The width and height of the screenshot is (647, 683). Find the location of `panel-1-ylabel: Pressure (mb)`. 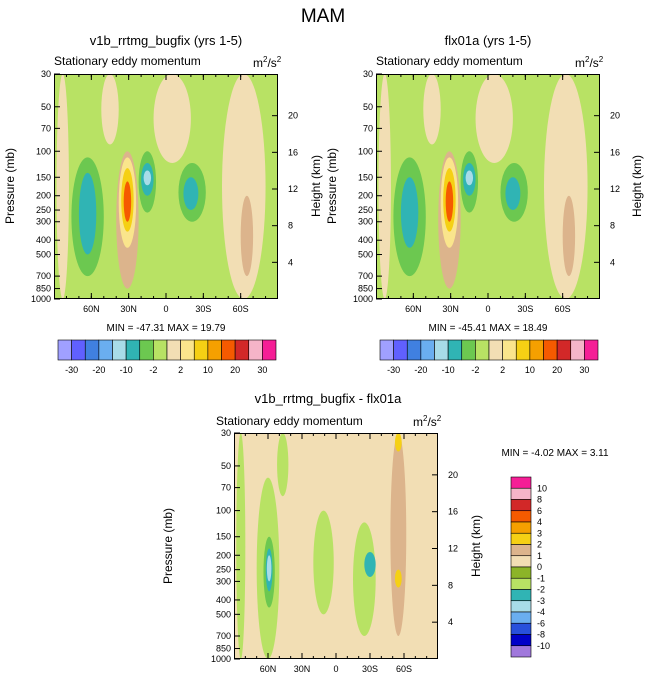

panel-1-ylabel: Pressure (mb) is located at coordinates (10, 186).